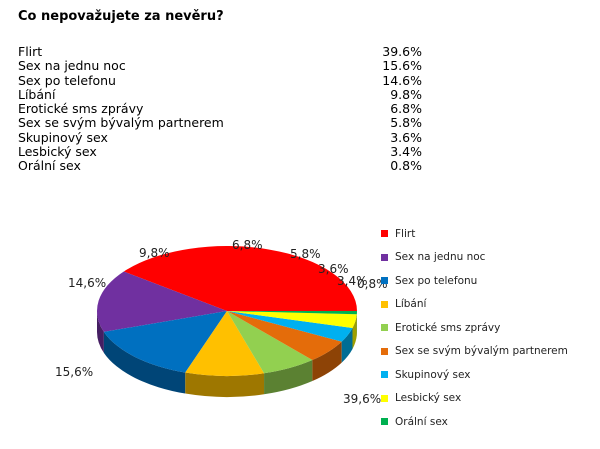 Image resolution: width=600 pixels, height=449 pixels. I want to click on table-row: Orální sex 0.8%, so click(220, 166).